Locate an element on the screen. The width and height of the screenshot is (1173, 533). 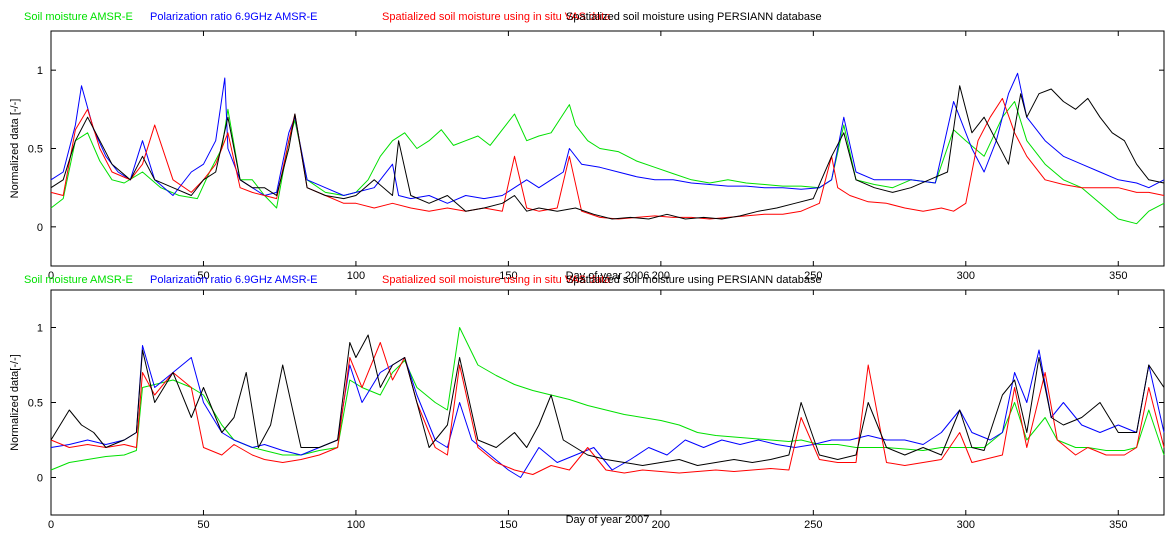
x-axis-label: Day of year 2006 is located at coordinates (608, 276).